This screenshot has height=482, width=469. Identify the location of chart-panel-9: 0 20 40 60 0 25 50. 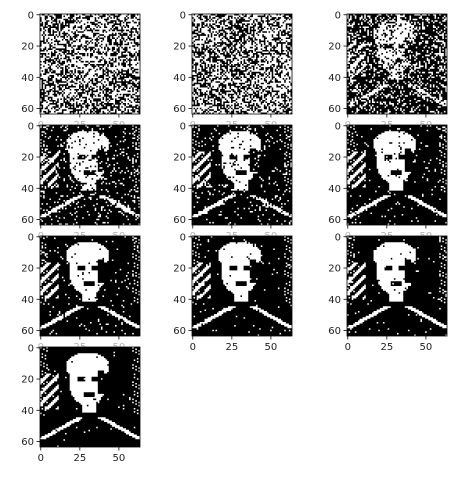
(388, 292).